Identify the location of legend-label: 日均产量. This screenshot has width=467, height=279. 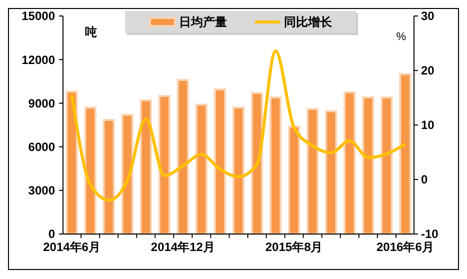
(203, 22).